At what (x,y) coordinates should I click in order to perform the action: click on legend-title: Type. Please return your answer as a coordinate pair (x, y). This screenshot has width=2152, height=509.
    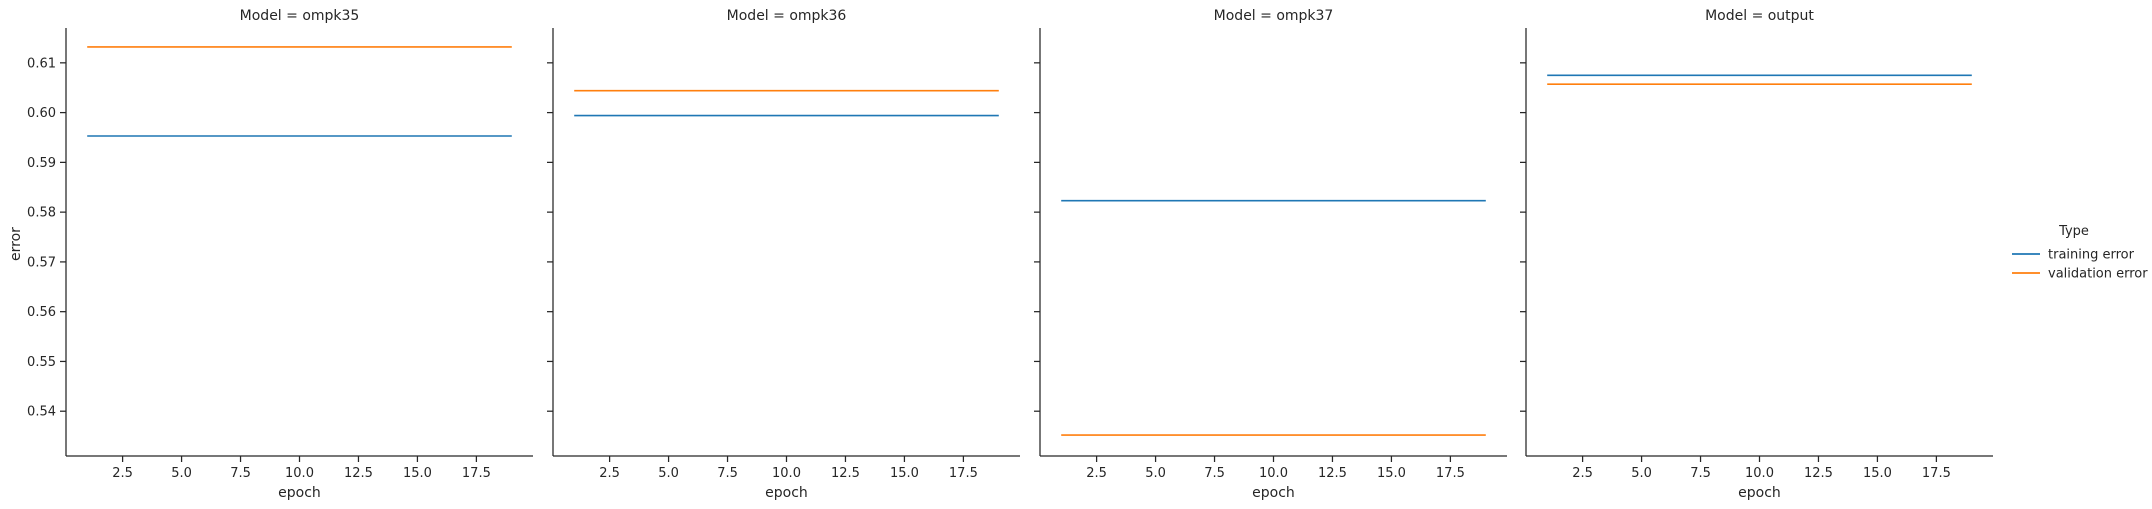
    Looking at the image, I should click on (2073, 231).